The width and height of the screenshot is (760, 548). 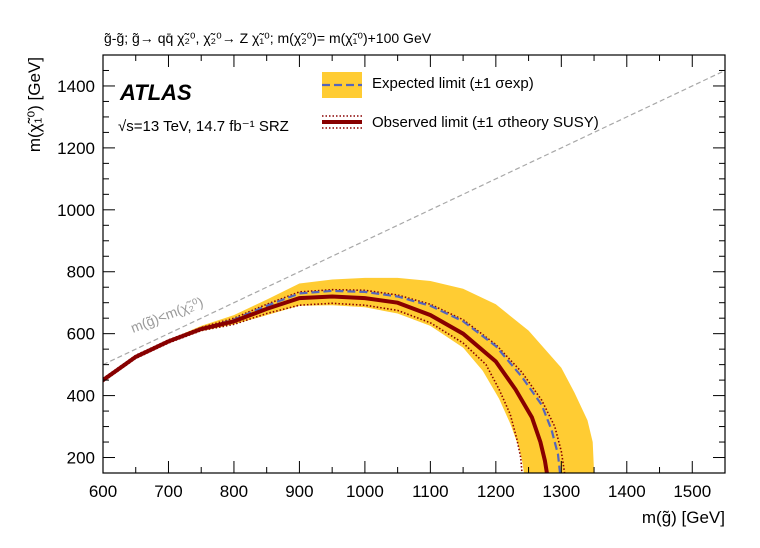 What do you see at coordinates (299, 491) in the screenshot?
I see `x-tick-label: 900` at bounding box center [299, 491].